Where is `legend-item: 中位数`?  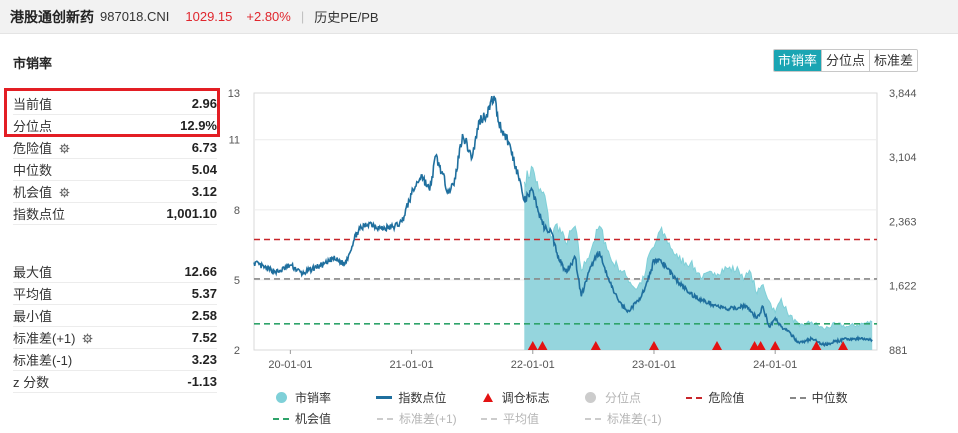
legend-item: 中位数 is located at coordinates (838, 397).